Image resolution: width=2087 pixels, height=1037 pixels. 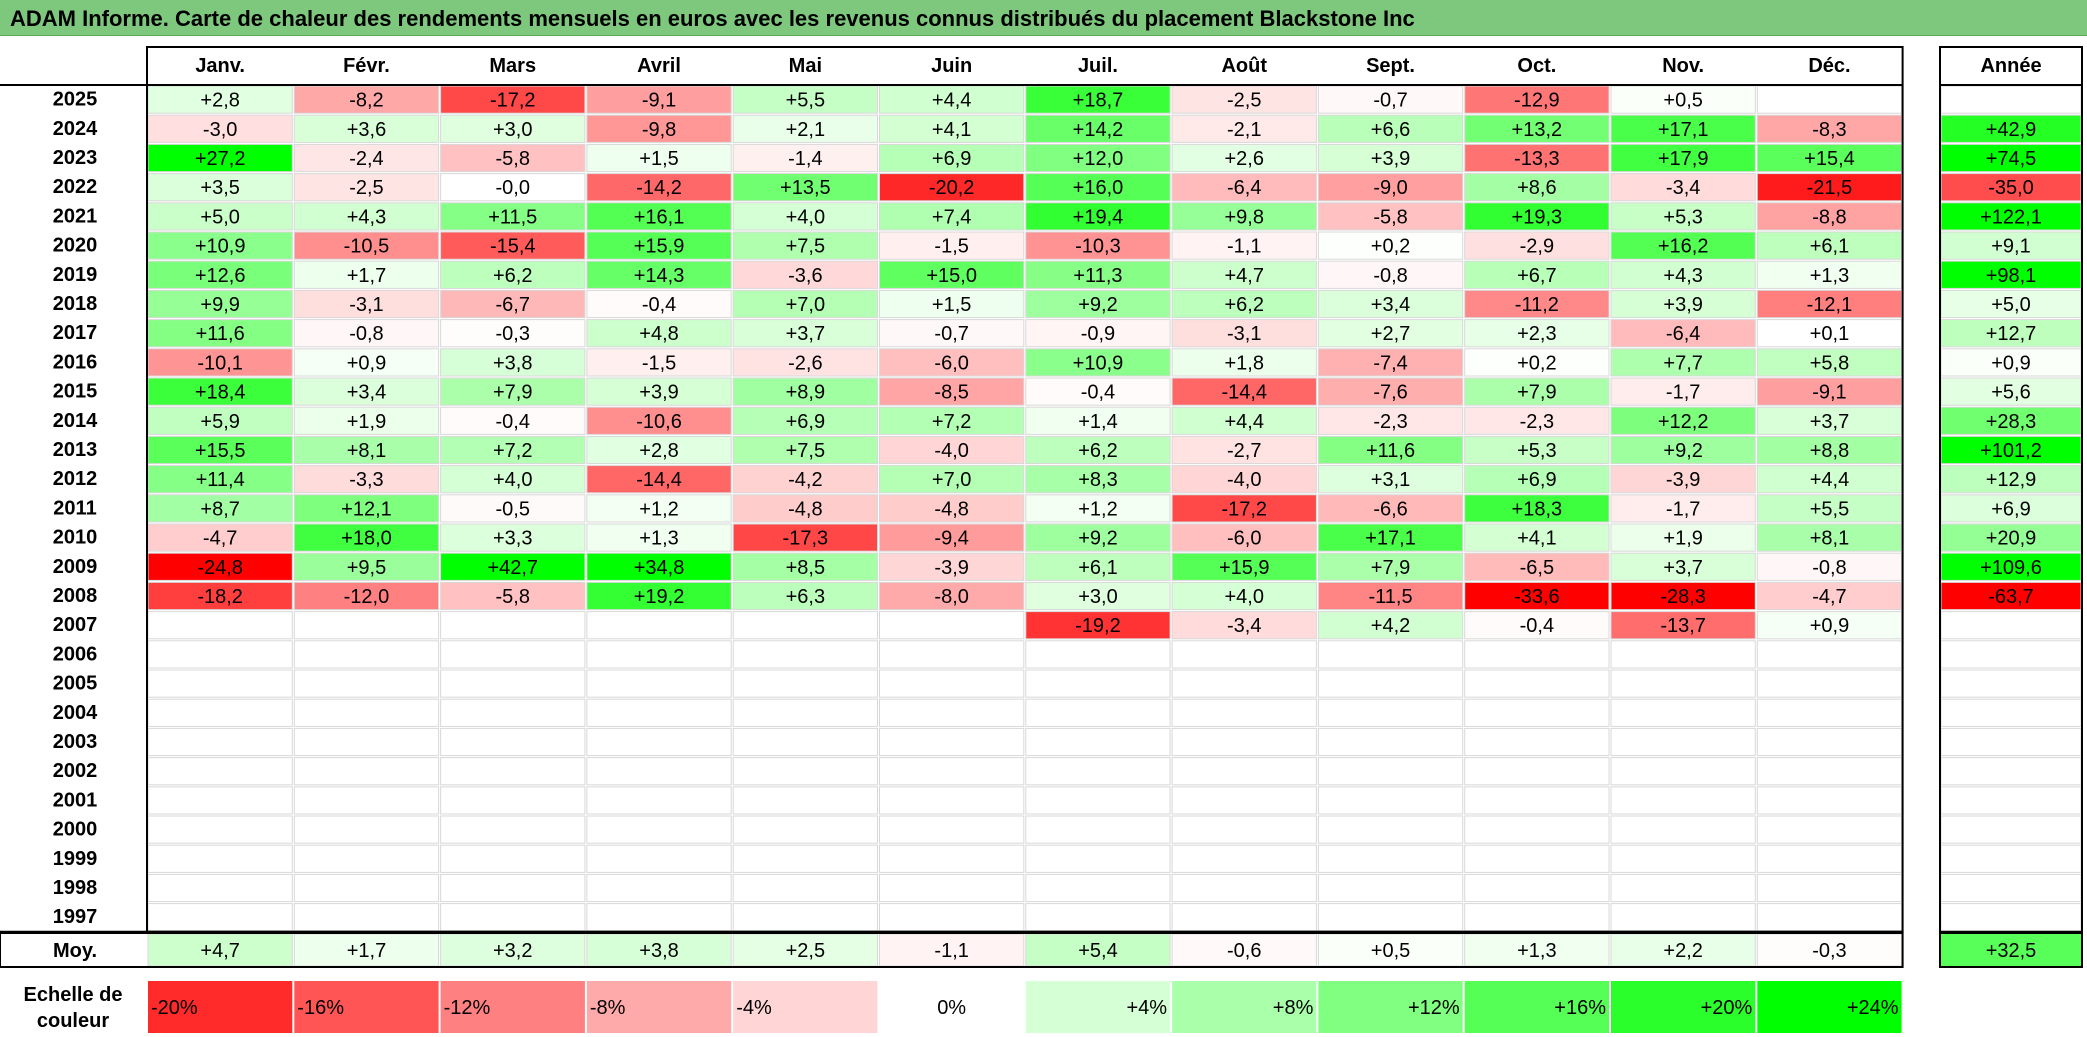 What do you see at coordinates (1537, 509) in the screenshot?
I see `cell-value: +18,3` at bounding box center [1537, 509].